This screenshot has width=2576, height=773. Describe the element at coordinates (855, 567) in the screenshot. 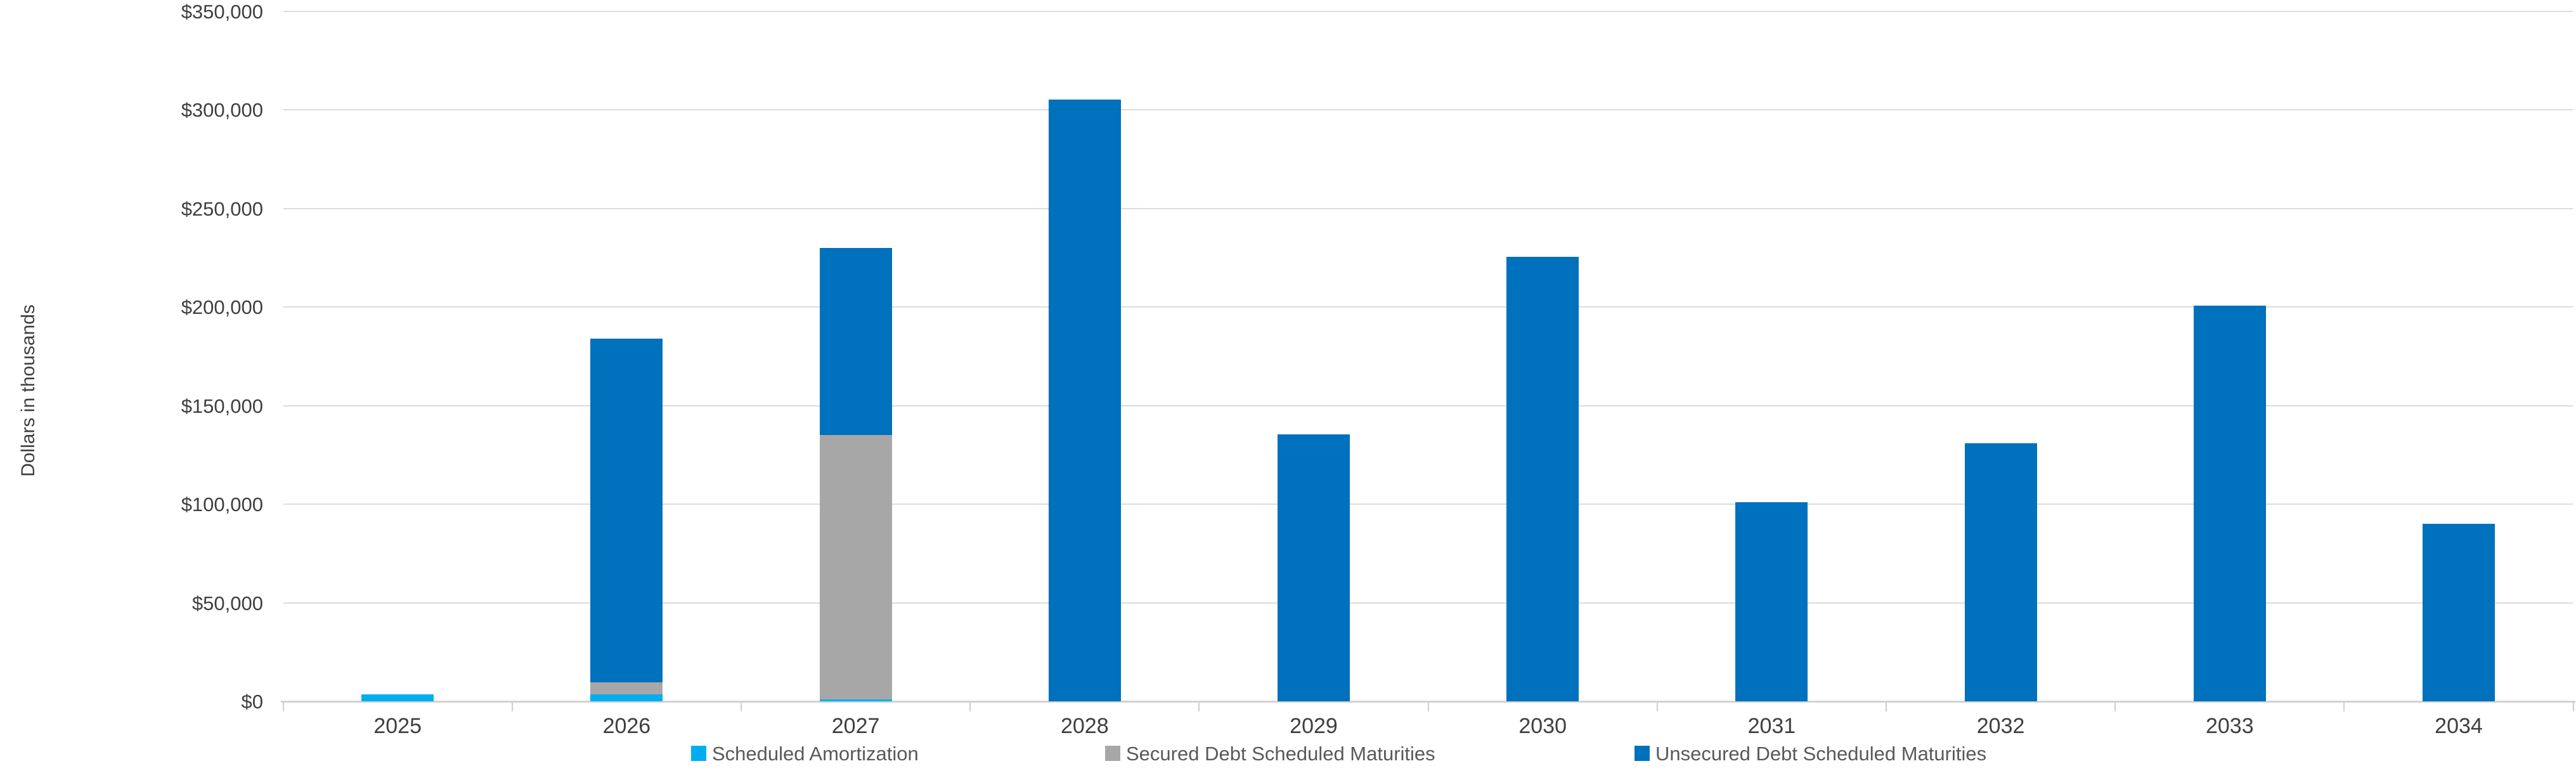

I see `bar-2027-secured-debt-scheduled-maturities` at that location.